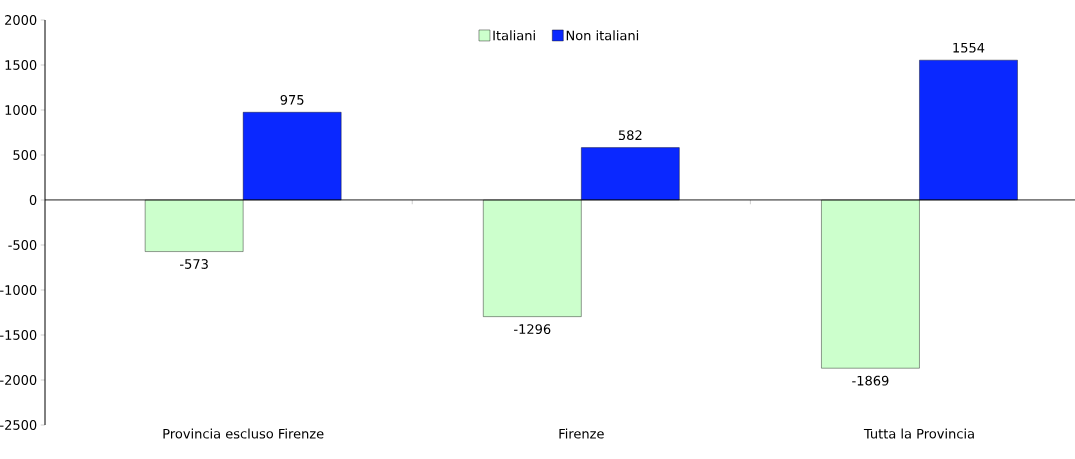 This screenshot has width=1075, height=459. What do you see at coordinates (918, 433) in the screenshot?
I see `x-tick-label: Tutta la Provincia` at bounding box center [918, 433].